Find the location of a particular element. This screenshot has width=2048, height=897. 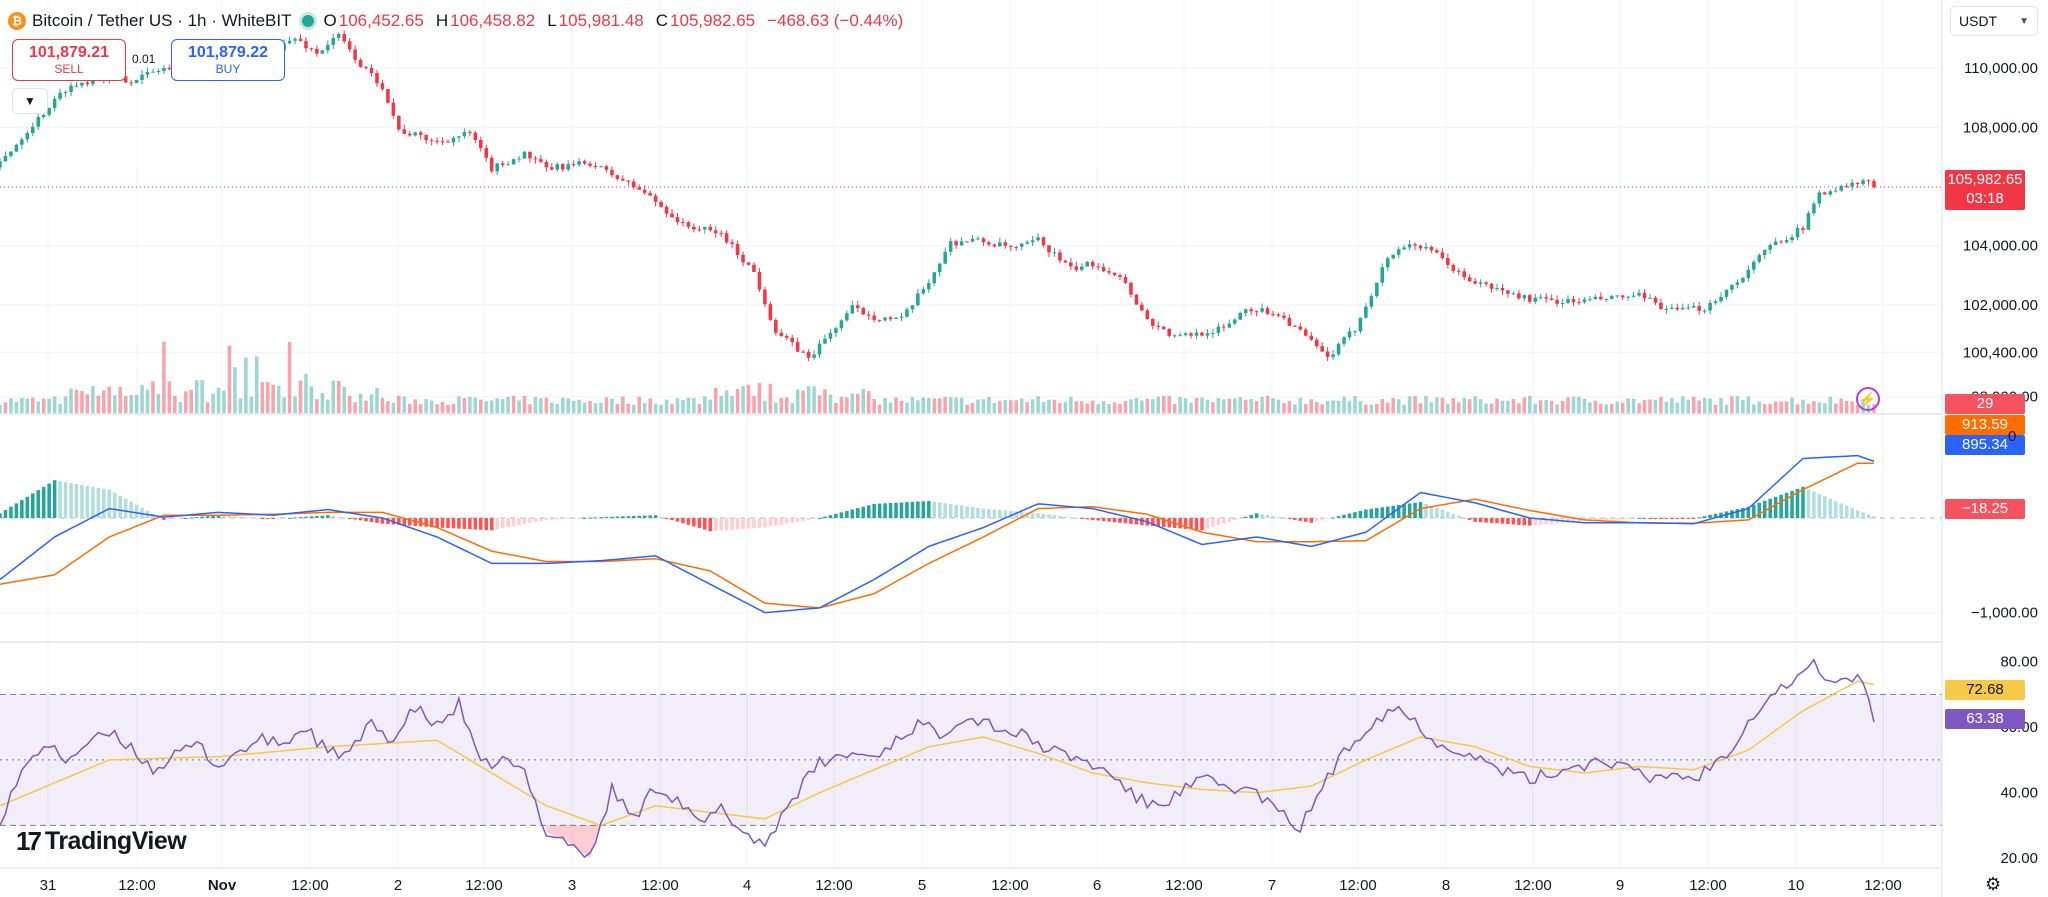

rsi-axis-tick: 20.00 is located at coordinates (2019, 858).